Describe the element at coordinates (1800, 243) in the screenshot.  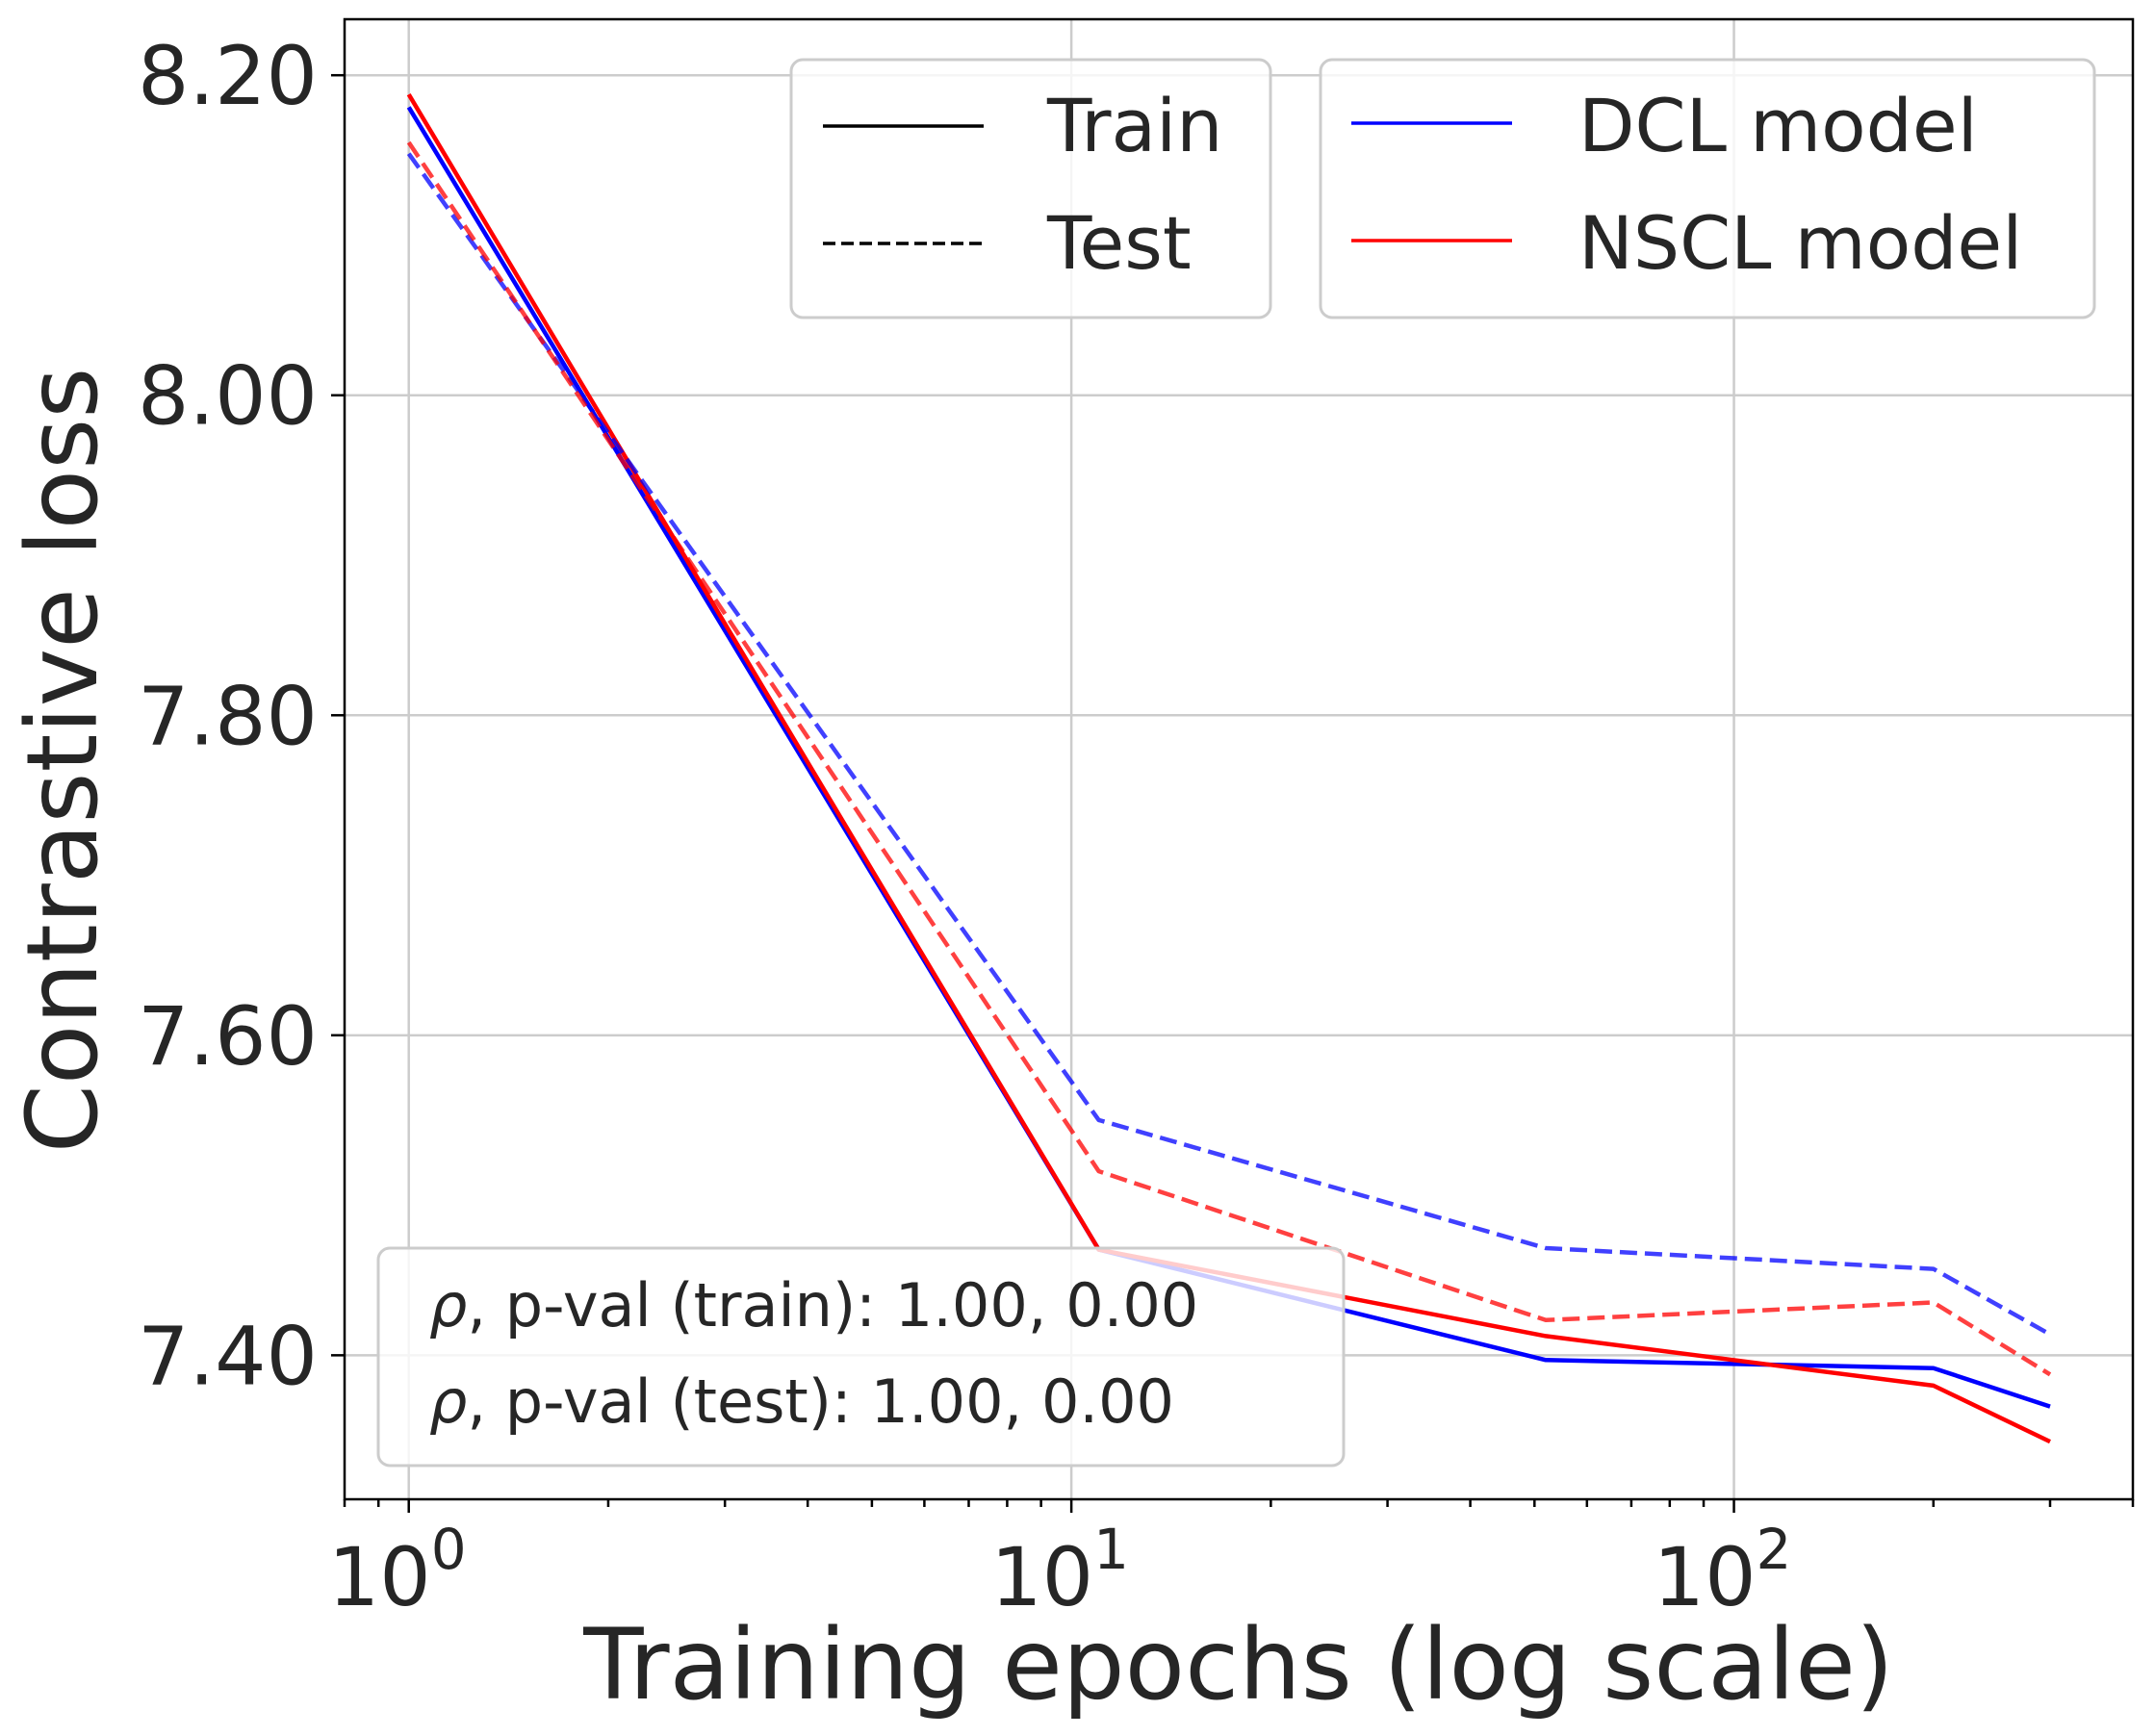
I see `legend-nscl-label: NSCL model` at that location.